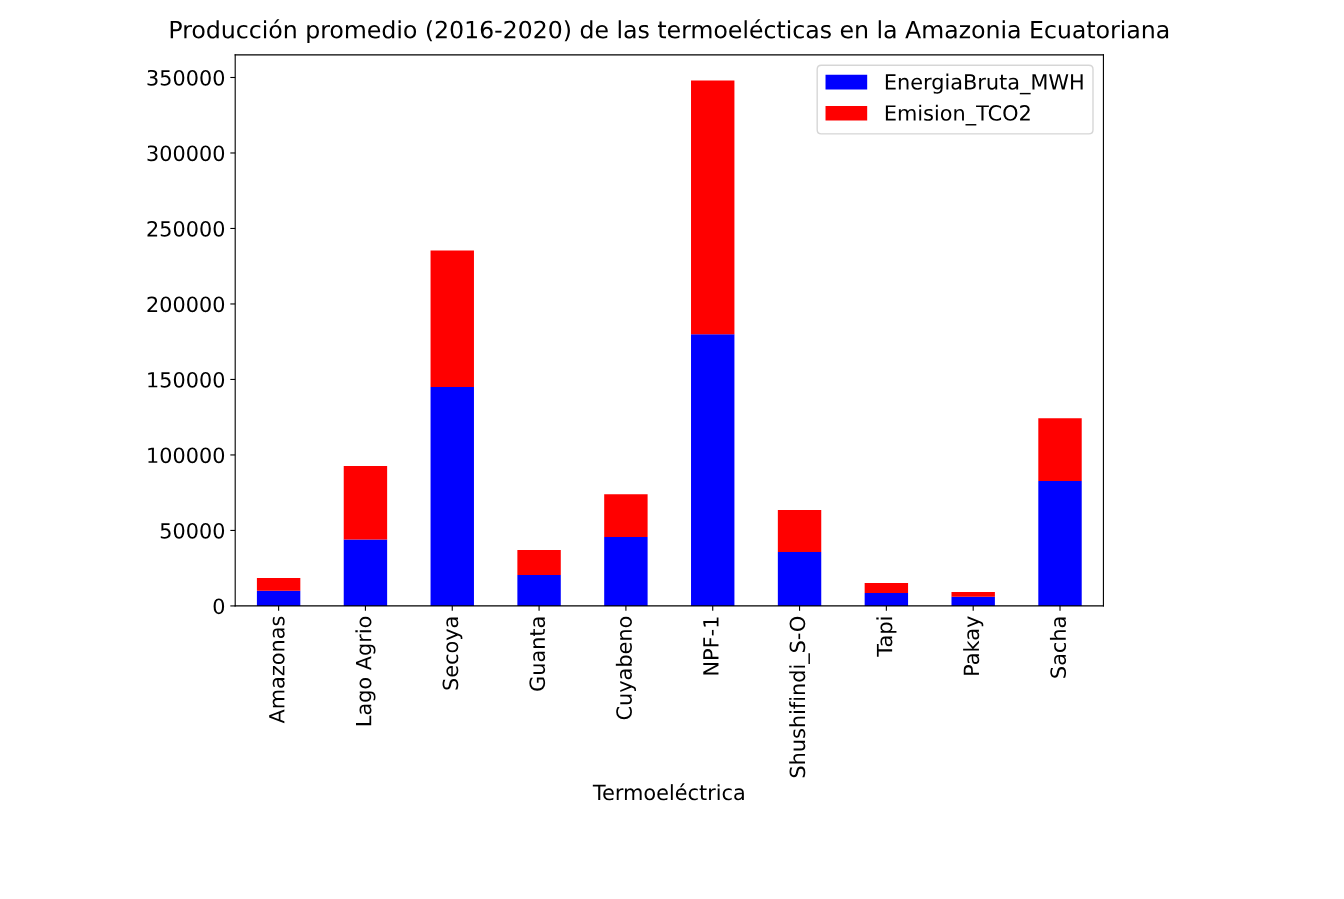  What do you see at coordinates (186, 379) in the screenshot?
I see `y-tick-label: 150000` at bounding box center [186, 379].